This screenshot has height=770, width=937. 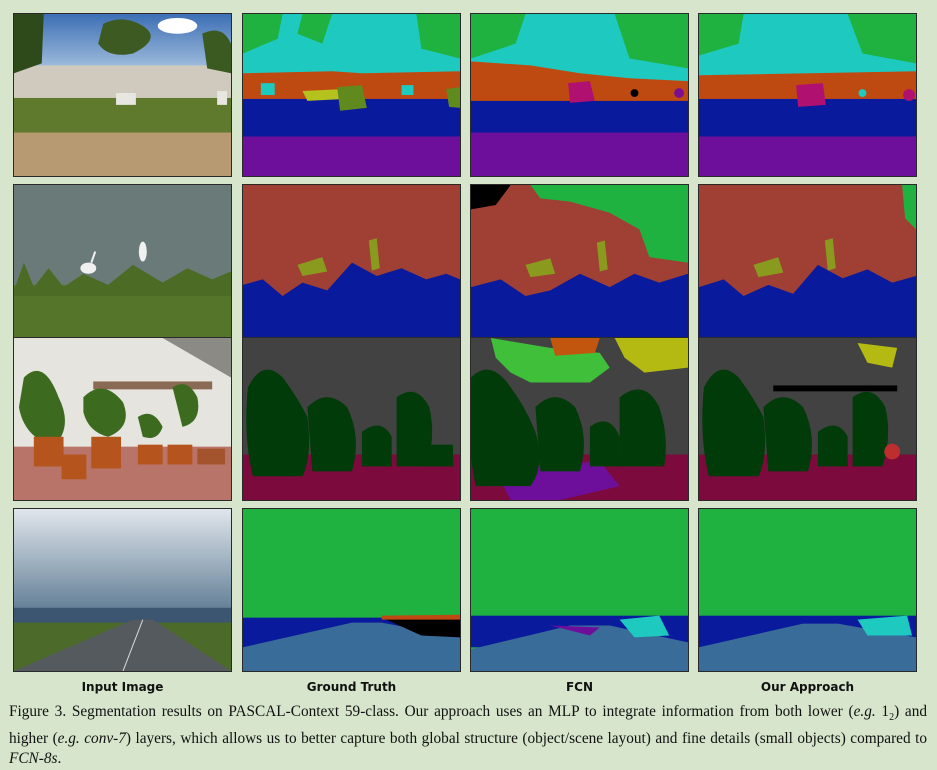 I want to click on caption-symbol: 1, so click(x=885, y=711).